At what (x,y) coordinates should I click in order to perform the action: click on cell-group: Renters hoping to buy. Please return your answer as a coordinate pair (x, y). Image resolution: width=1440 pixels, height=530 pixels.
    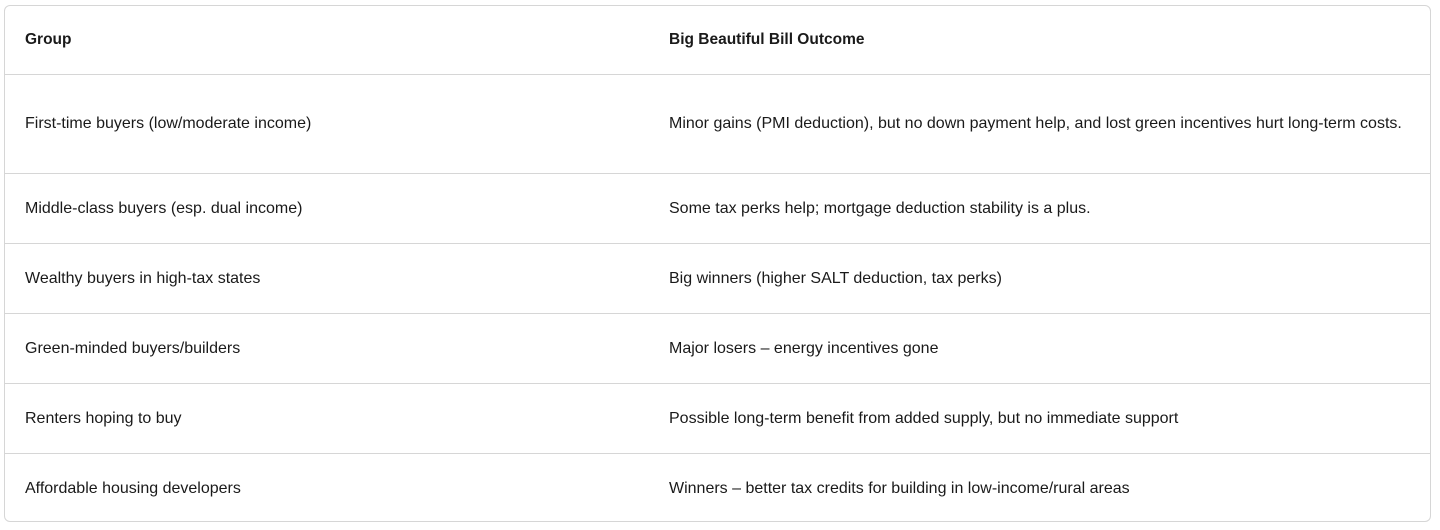
    Looking at the image, I should click on (327, 418).